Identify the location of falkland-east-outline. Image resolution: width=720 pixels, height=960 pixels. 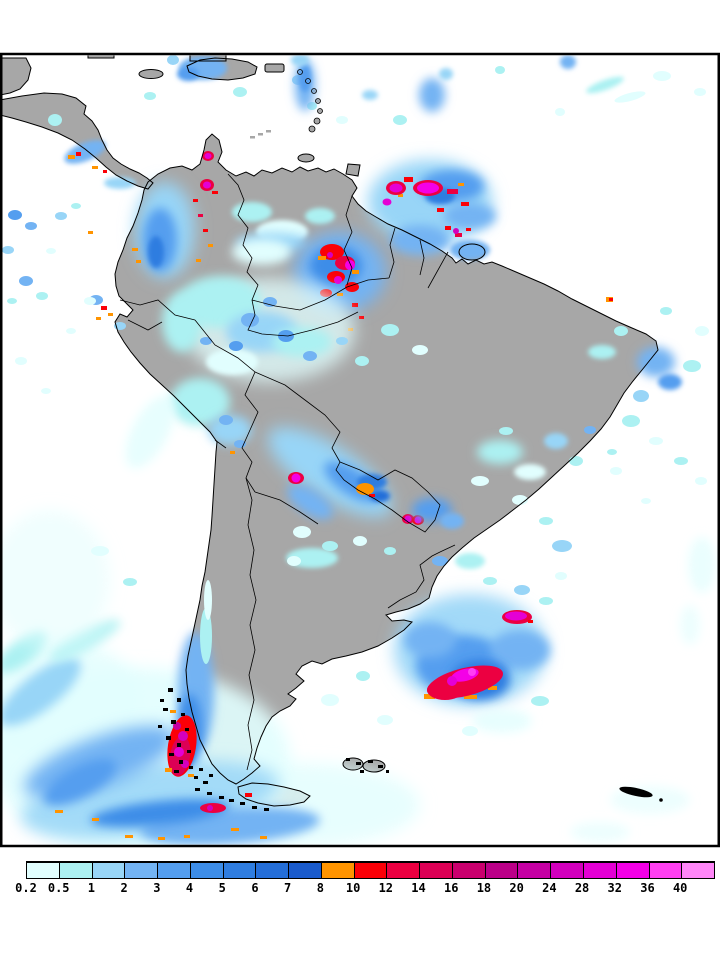
(374, 766).